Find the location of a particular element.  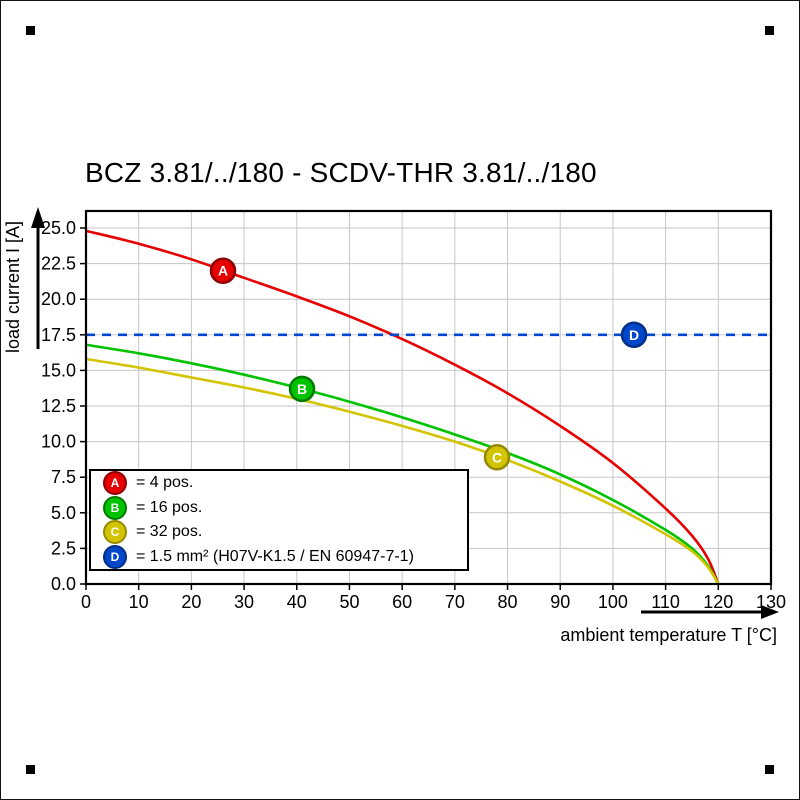

x-tick-label: 70 is located at coordinates (455, 602).